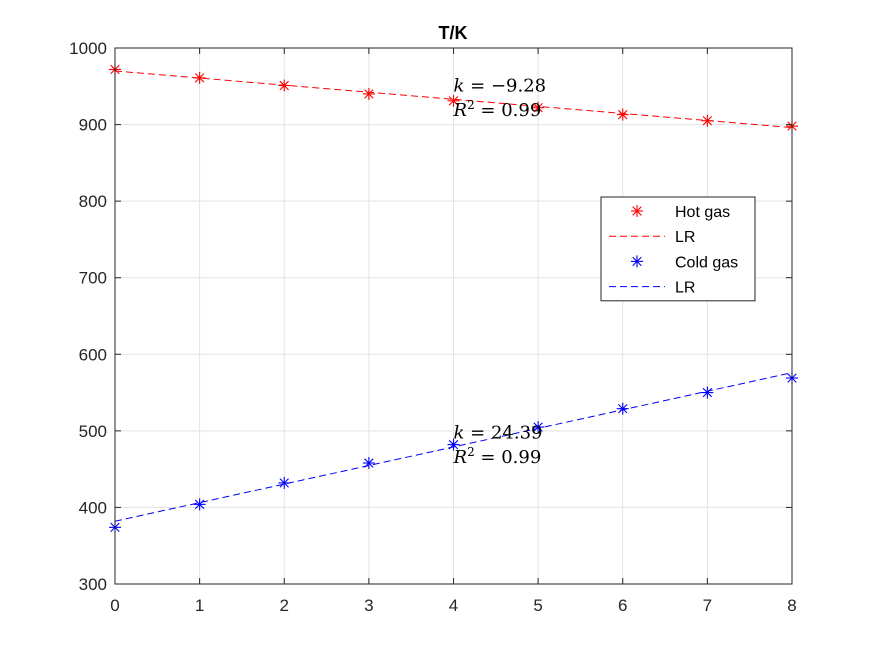 This screenshot has height=656, width=875. I want to click on x-tick-label: 8, so click(791, 605).